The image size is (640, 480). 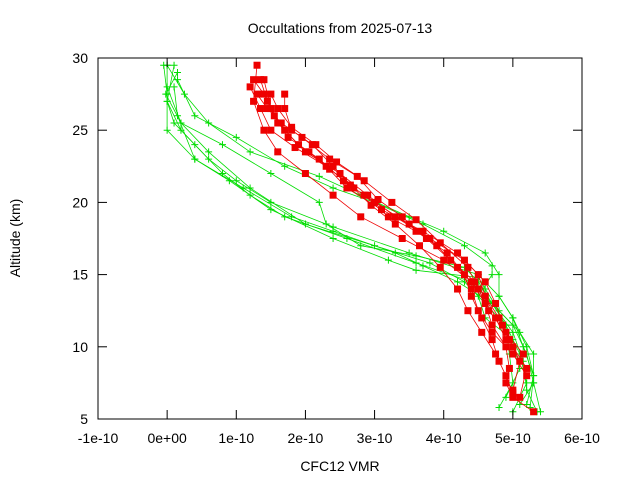 I want to click on y-axis-label: Altitude (km), so click(x=15, y=238).